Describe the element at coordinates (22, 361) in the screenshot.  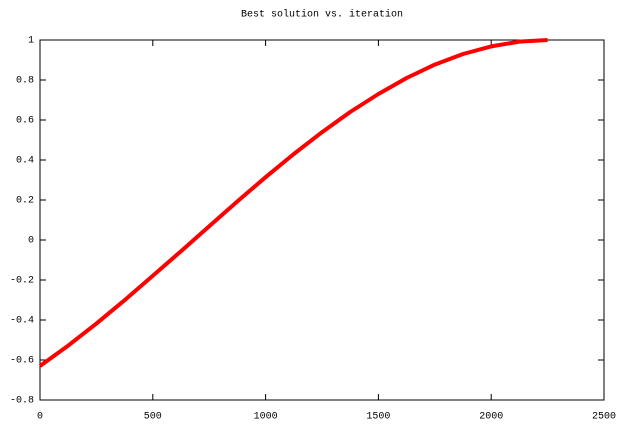
I see `y-tick-label: -0.6` at that location.